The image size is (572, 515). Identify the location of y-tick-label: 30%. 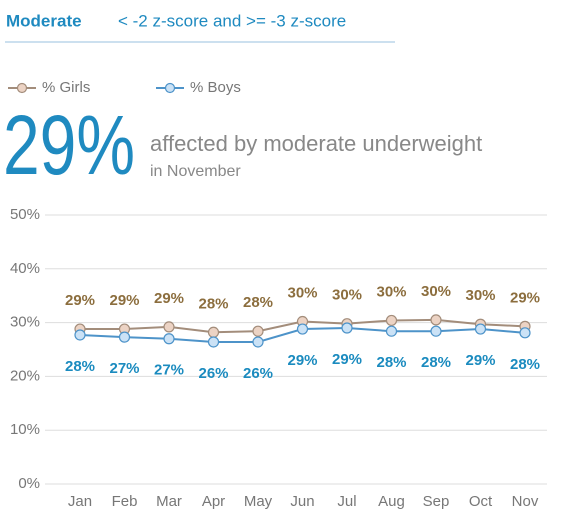
(25, 322).